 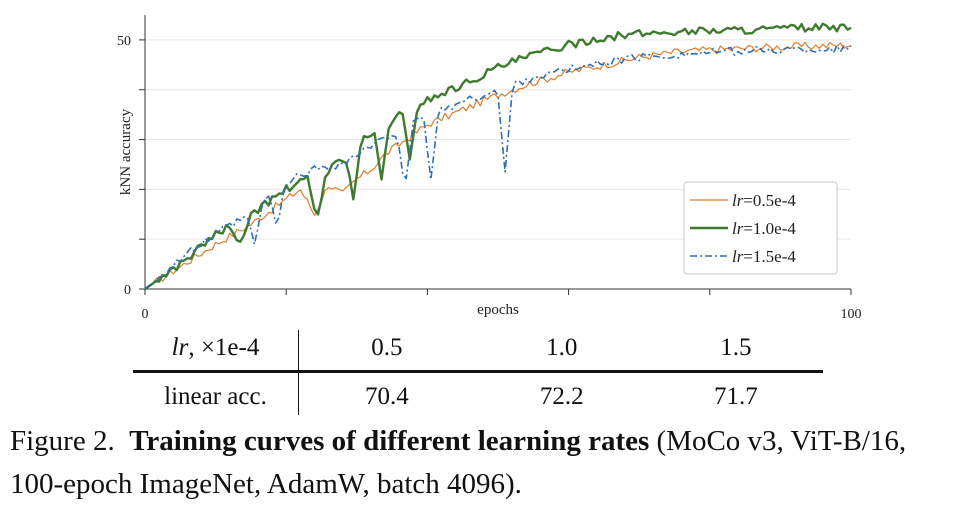 What do you see at coordinates (764, 200) in the screenshot?
I see `legend-label-1: lr=0.5e-4` at bounding box center [764, 200].